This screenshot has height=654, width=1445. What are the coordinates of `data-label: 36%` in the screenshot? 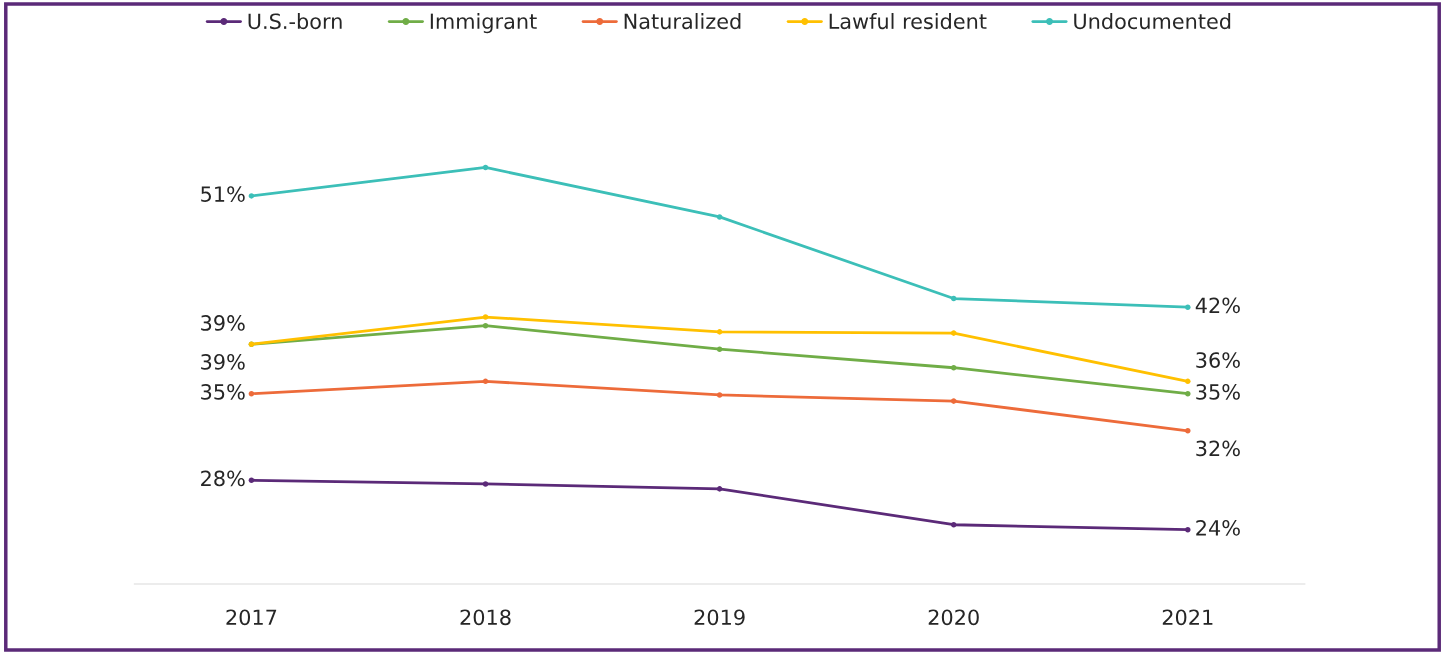 It's located at (1218, 360).